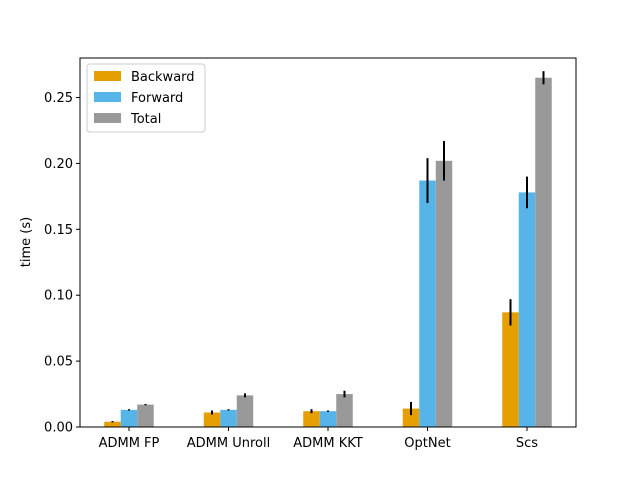 The height and width of the screenshot is (480, 640). I want to click on y-tick-label: 0.20, so click(58, 164).